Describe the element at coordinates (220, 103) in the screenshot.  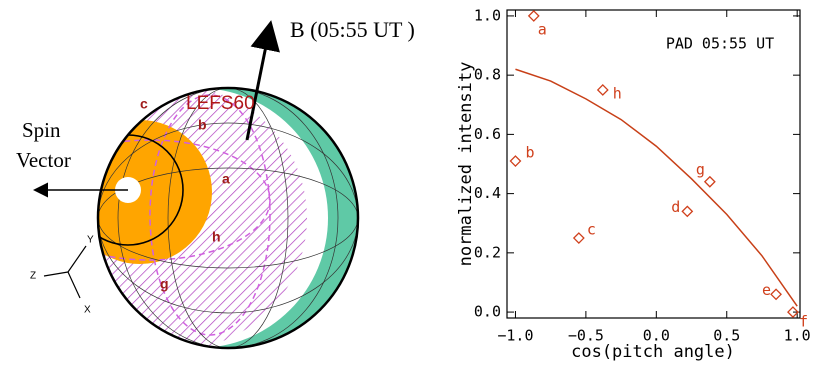
I see `detector-label: LEFS60` at that location.